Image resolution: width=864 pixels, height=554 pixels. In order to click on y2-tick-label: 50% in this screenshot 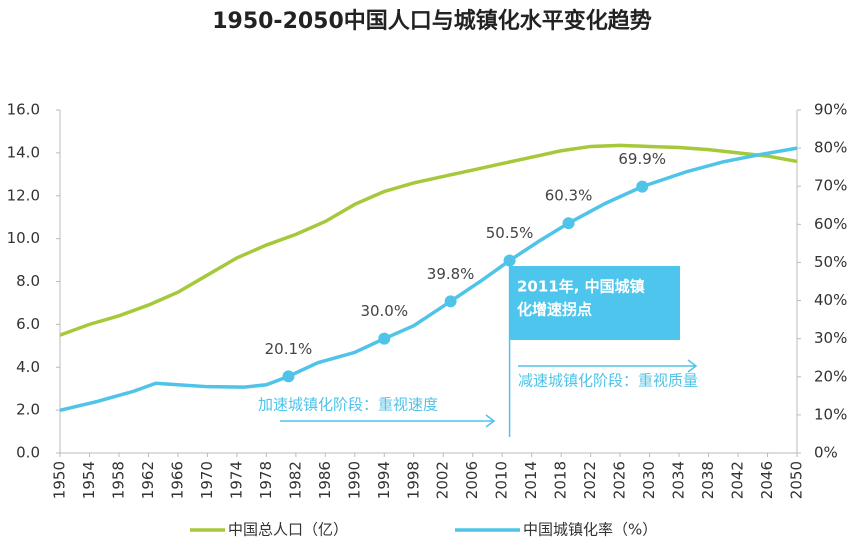, I will do `click(830, 262)`.